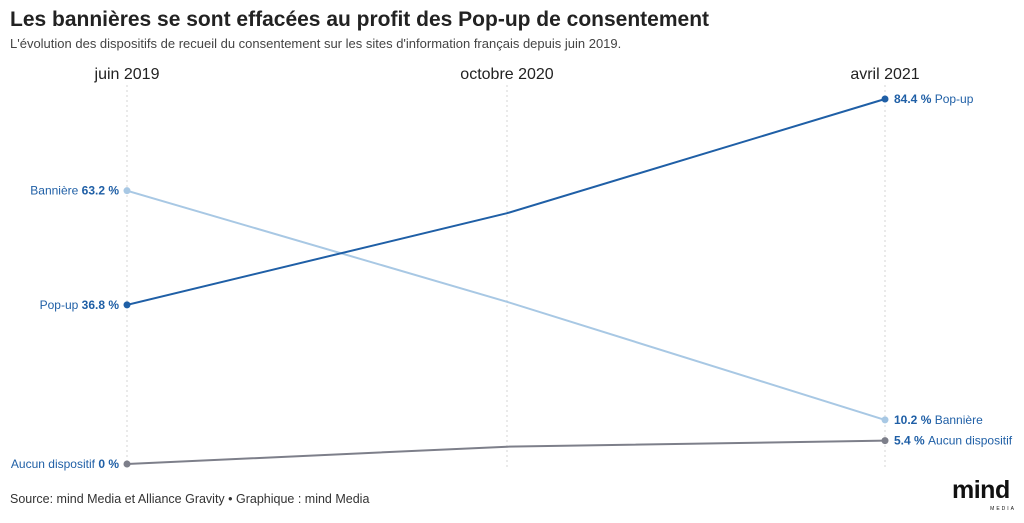  What do you see at coordinates (981, 490) in the screenshot?
I see `logo-word: mind` at bounding box center [981, 490].